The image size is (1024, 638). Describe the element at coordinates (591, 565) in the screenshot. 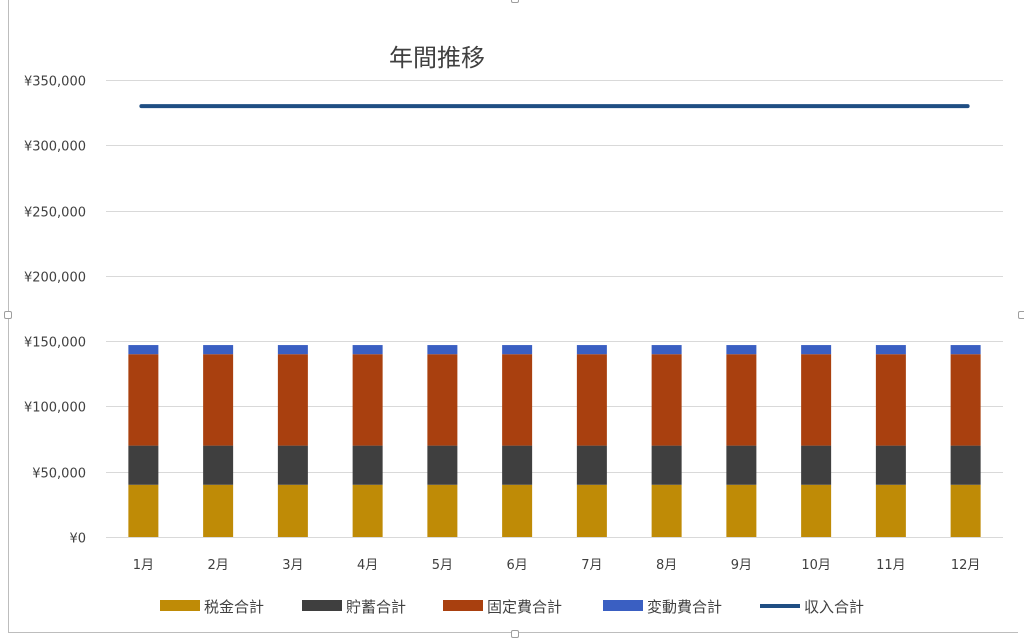

I see `x-tick-label: 7月` at that location.